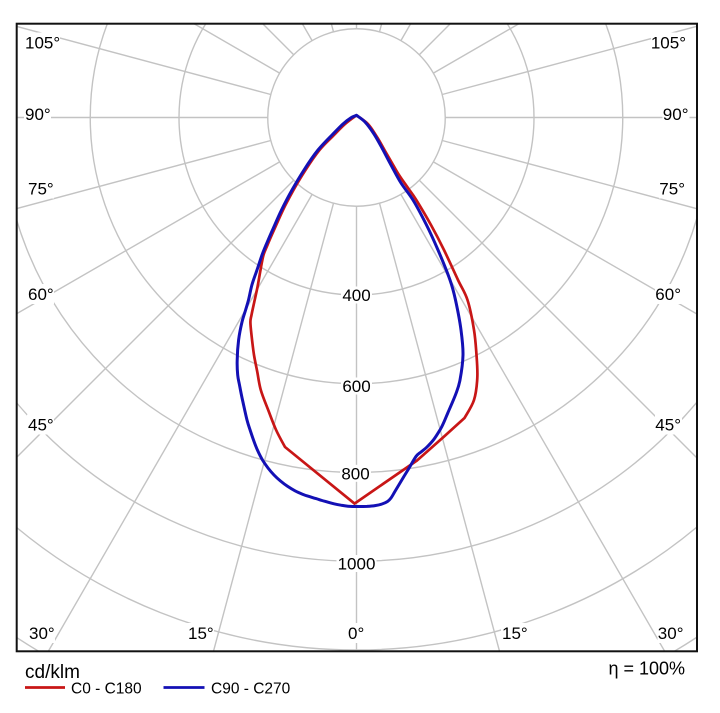 The width and height of the screenshot is (720, 713). I want to click on svg-text: C90 - C270, so click(251, 689).